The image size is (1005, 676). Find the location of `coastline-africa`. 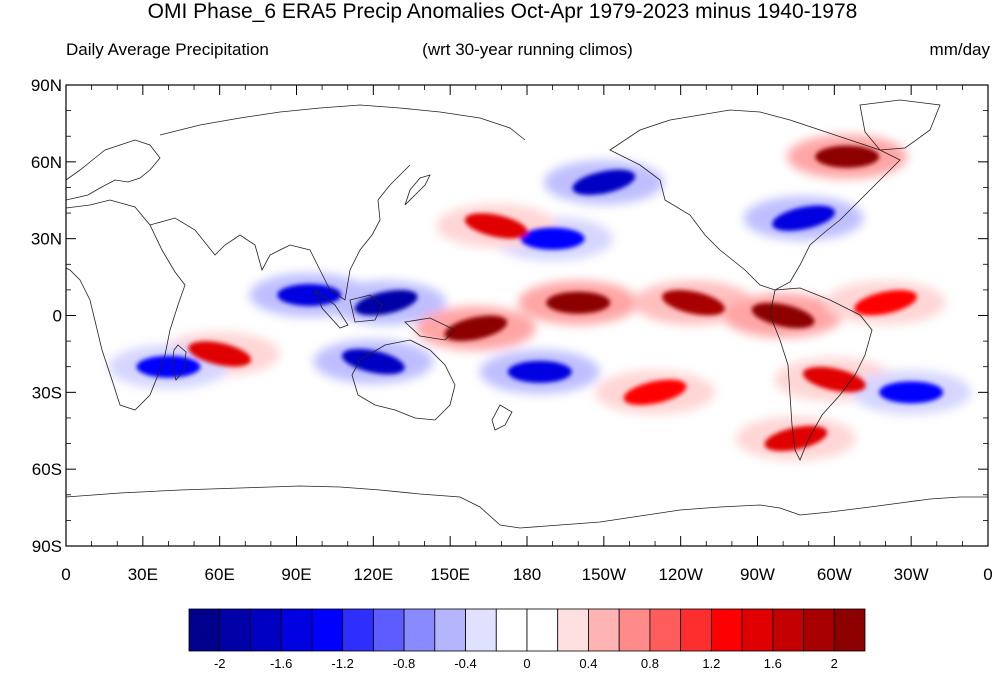

coastline-africa is located at coordinates (126, 305).